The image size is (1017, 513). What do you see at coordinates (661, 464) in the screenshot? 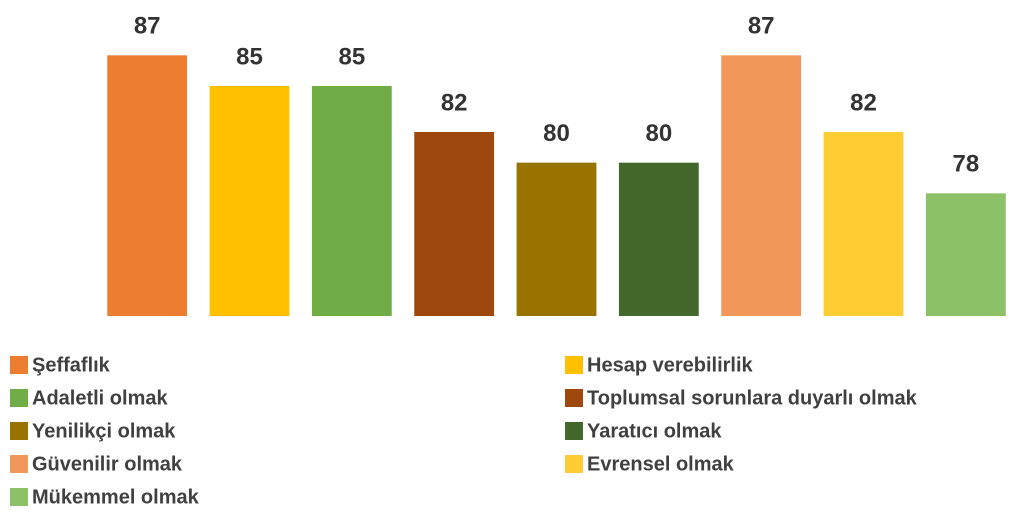
I see `legend-label: Evrensel olmak` at bounding box center [661, 464].